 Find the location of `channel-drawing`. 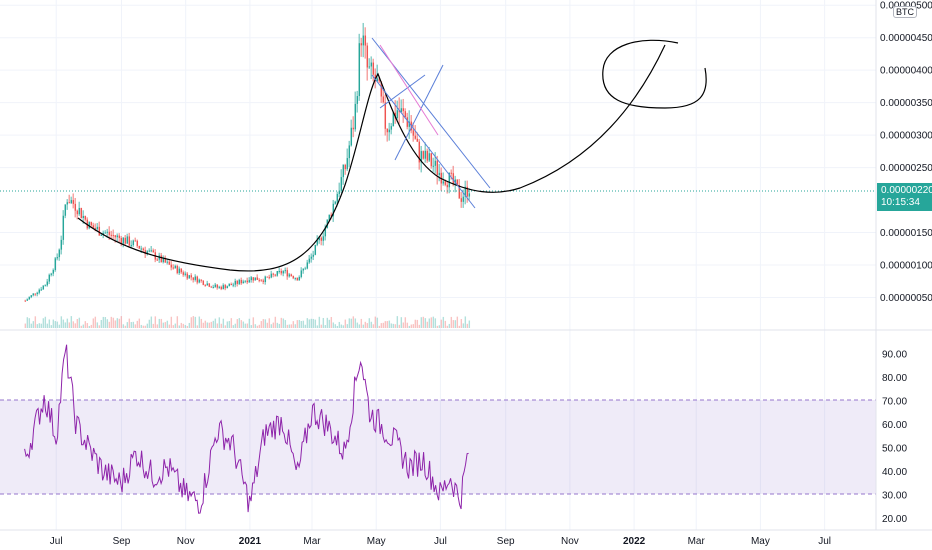

channel-drawing is located at coordinates (431, 123).